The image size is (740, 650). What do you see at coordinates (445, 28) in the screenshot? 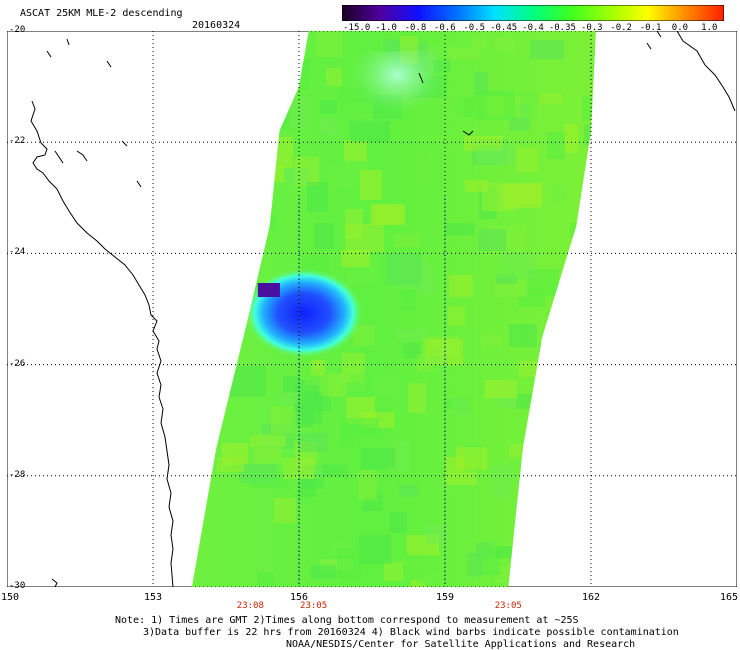
I see `colorbar-tick-label: -0.6` at bounding box center [445, 28].